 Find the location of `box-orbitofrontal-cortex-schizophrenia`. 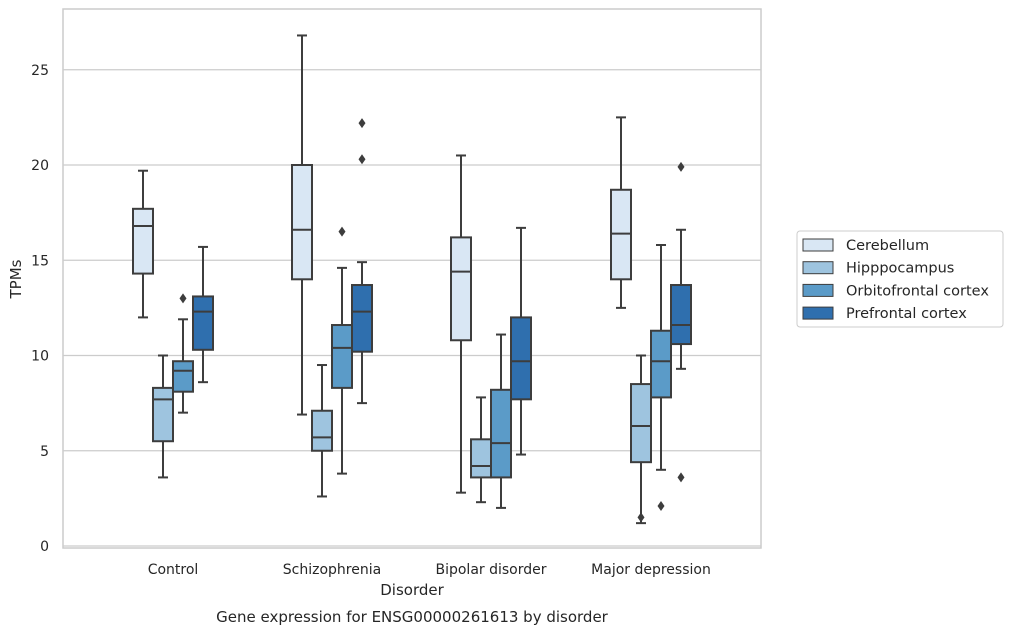

box-orbitofrontal-cortex-schizophrenia is located at coordinates (342, 350).